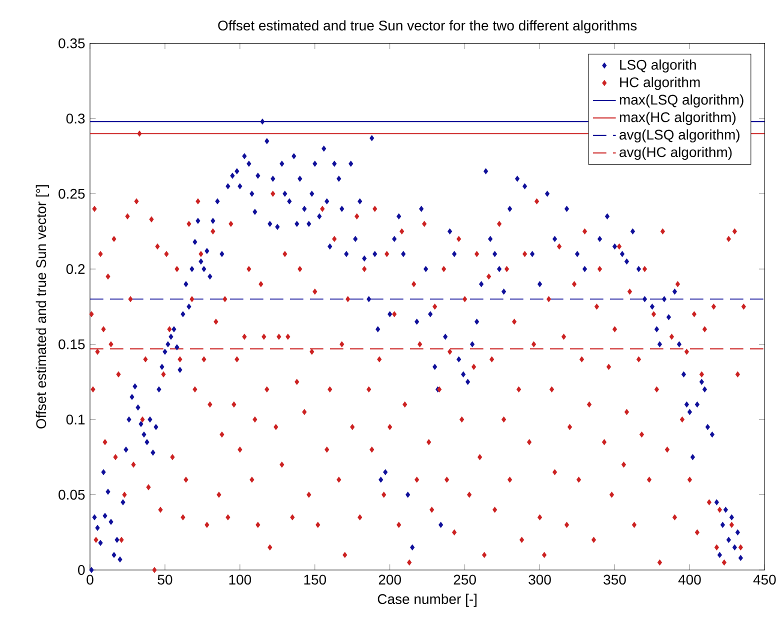 The height and width of the screenshot is (634, 784). I want to click on legend-label: avg(HC algorithm), so click(676, 153).